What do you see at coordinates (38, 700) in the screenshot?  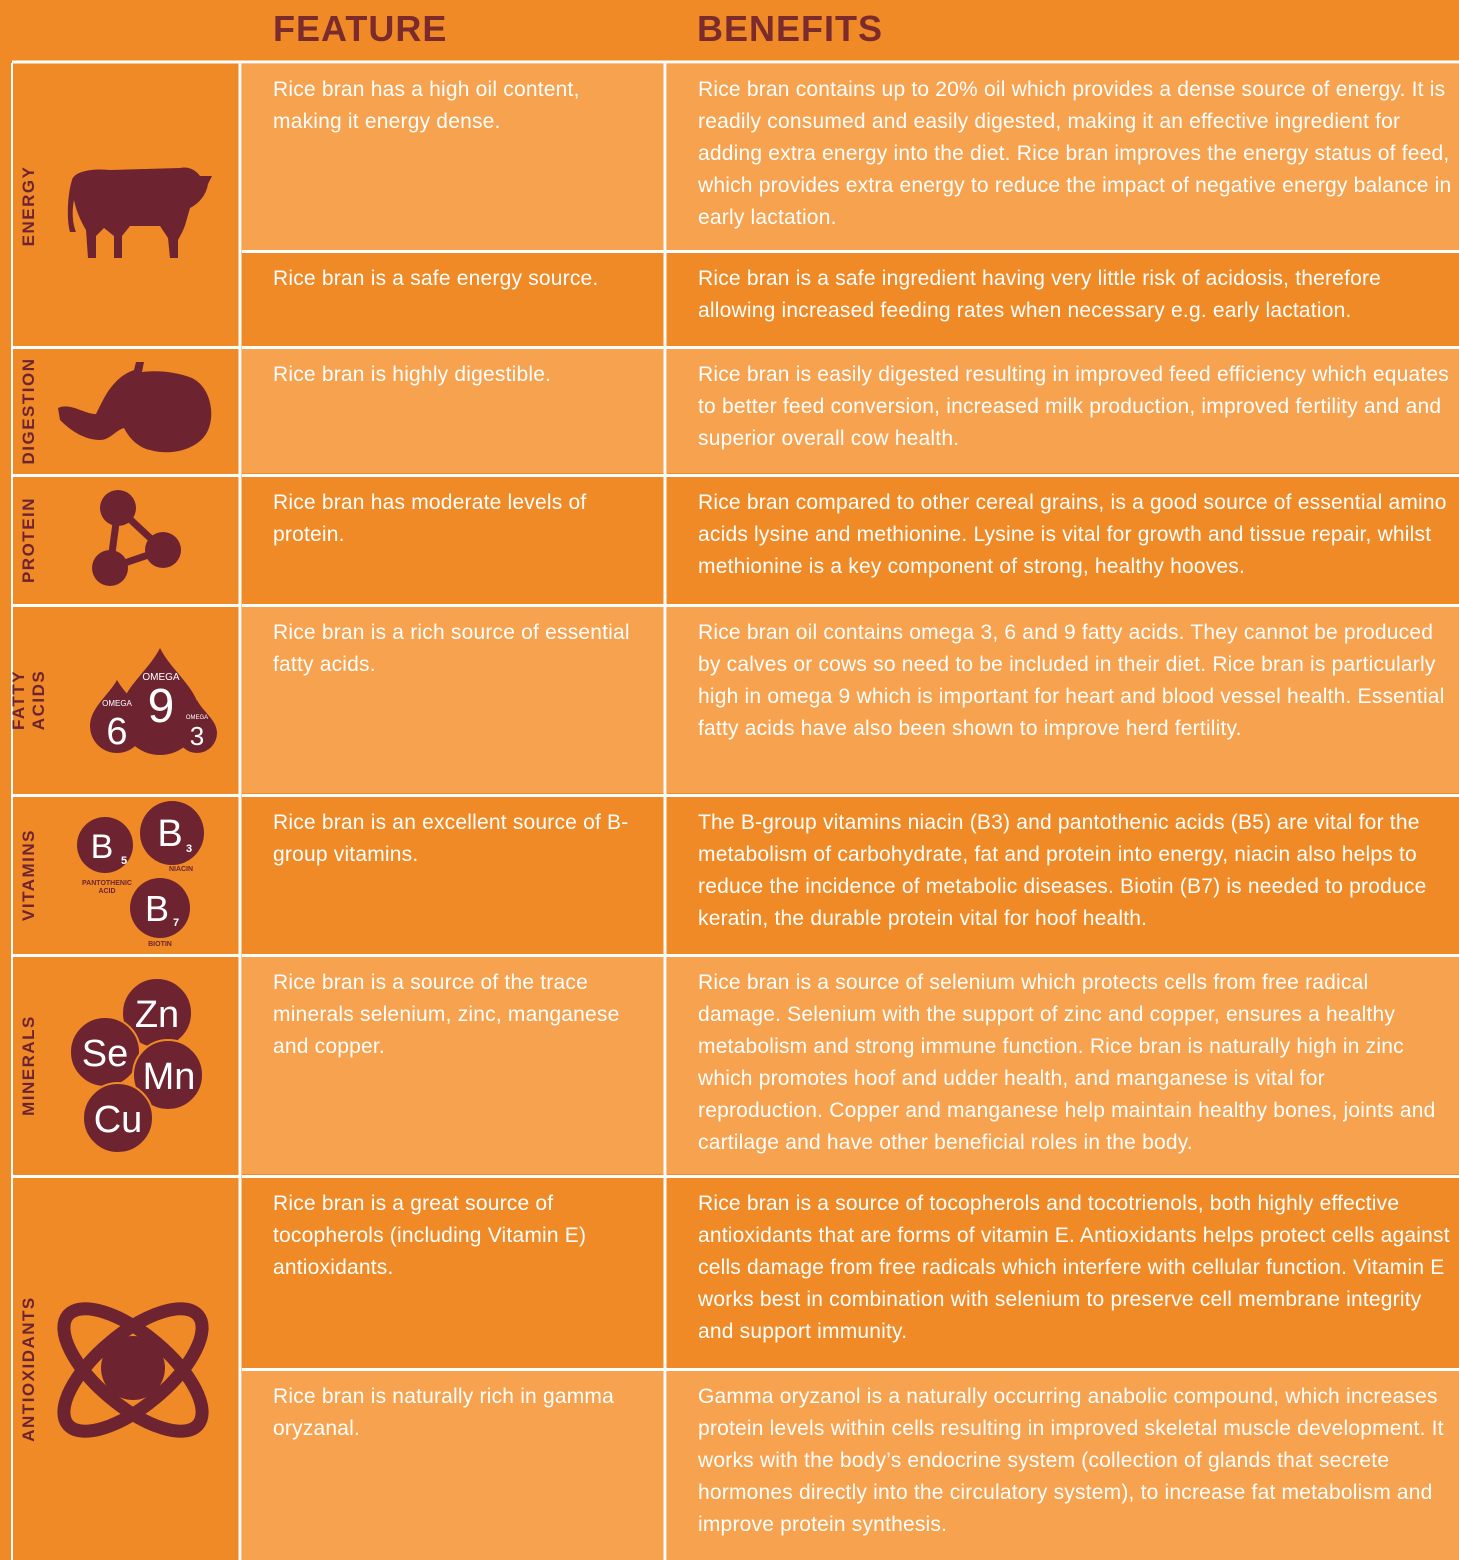 I see `category-line: ACIDS` at bounding box center [38, 700].